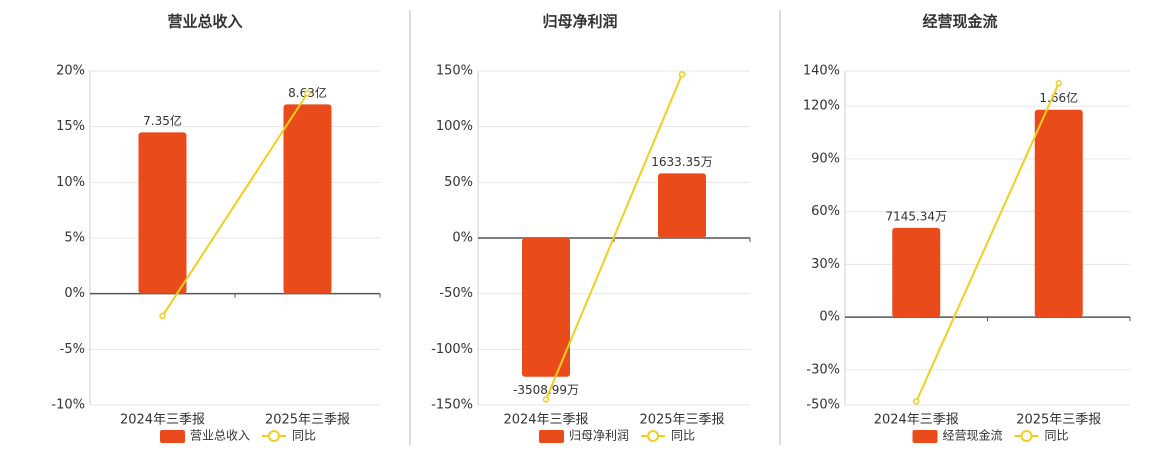 The image size is (1160, 450). What do you see at coordinates (682, 162) in the screenshot?
I see `value-label: 1633.35万` at bounding box center [682, 162].